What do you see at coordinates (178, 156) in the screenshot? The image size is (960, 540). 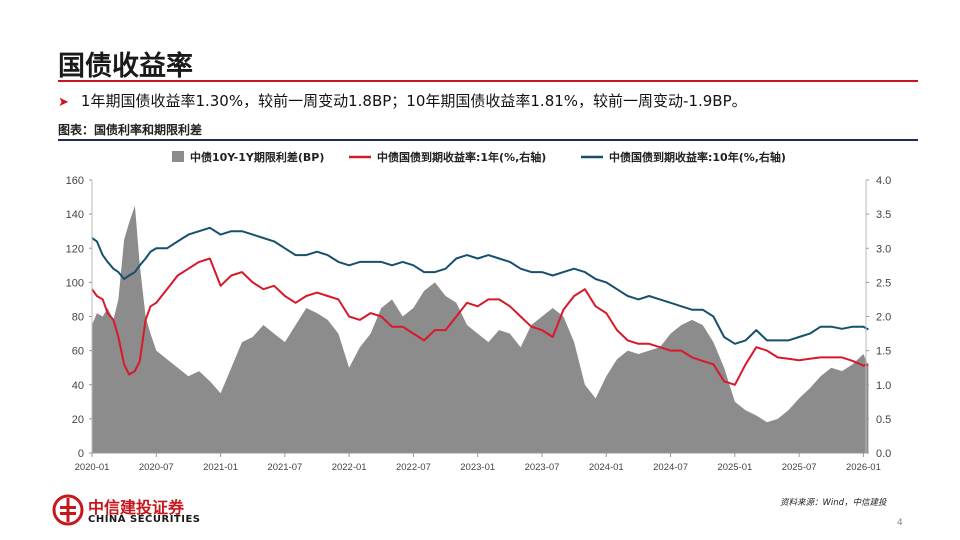 I see `legend-swatch-spread` at bounding box center [178, 156].